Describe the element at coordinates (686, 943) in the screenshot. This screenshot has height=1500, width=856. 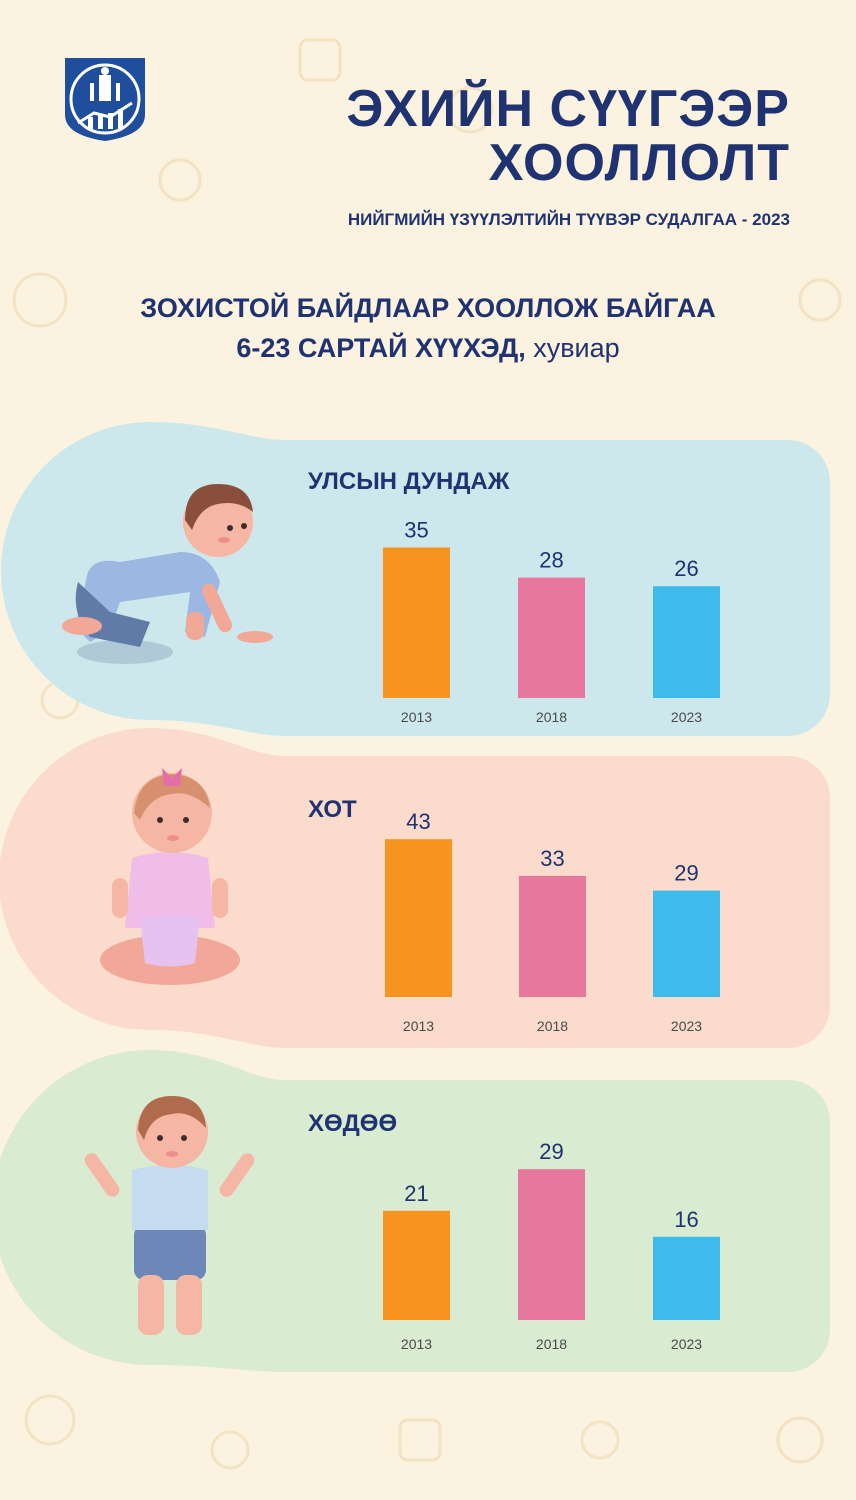
I see `urban-bar-2023` at that location.